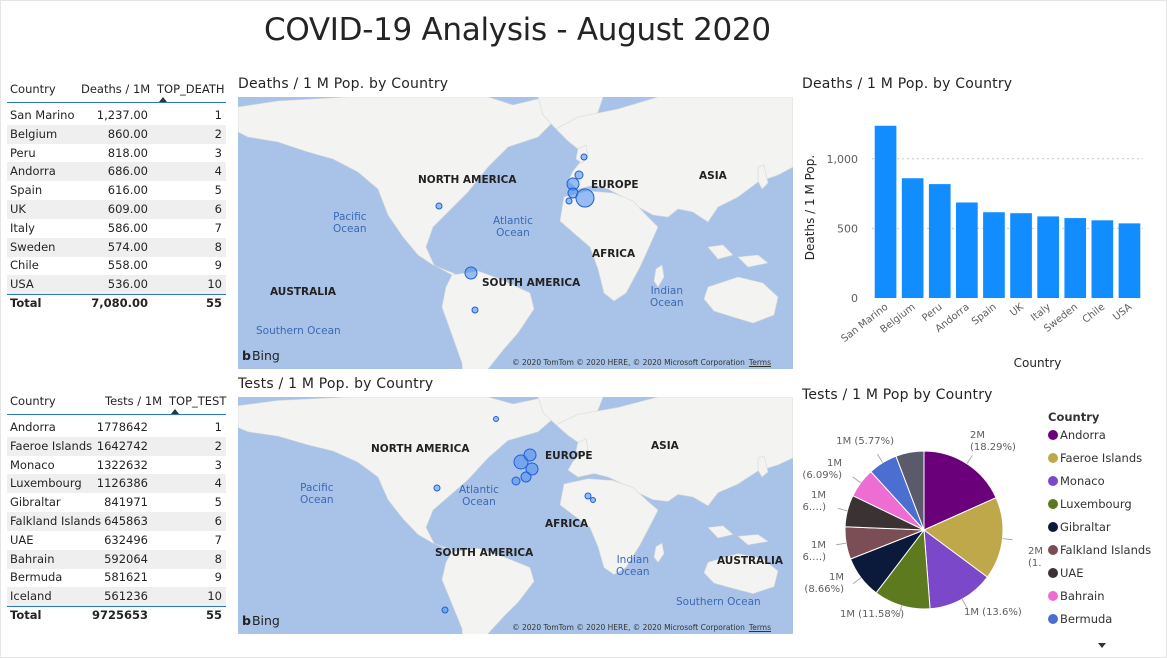 This screenshot has width=1167, height=658. Describe the element at coordinates (116, 484) in the screenshot. I see `table-row: Luxembourg 1126386 4` at that location.